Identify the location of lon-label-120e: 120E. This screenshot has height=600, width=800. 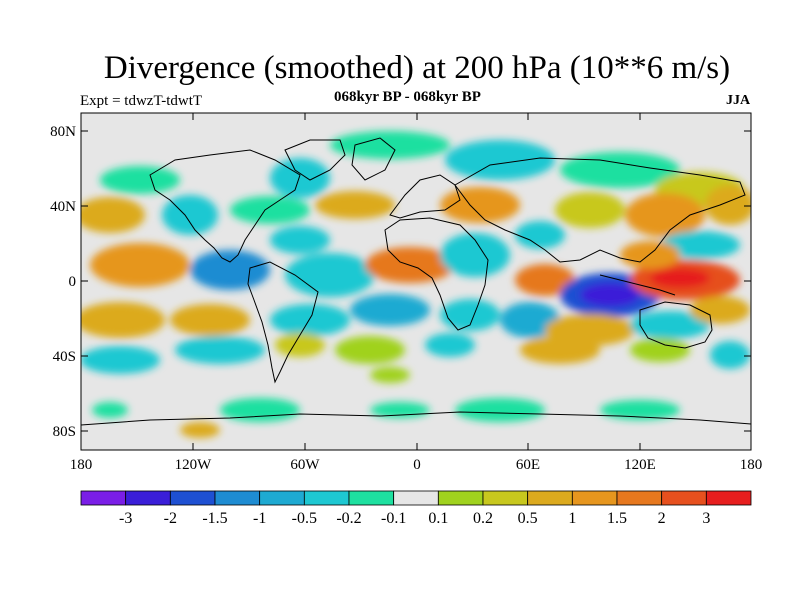
(640, 465).